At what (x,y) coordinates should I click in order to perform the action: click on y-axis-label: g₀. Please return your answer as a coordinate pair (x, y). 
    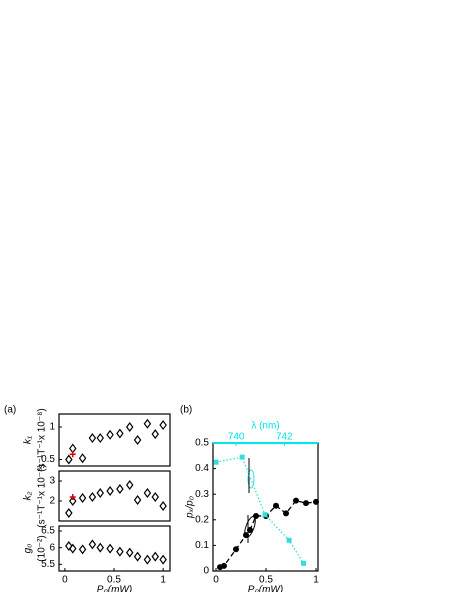
    Looking at the image, I should click on (28, 549).